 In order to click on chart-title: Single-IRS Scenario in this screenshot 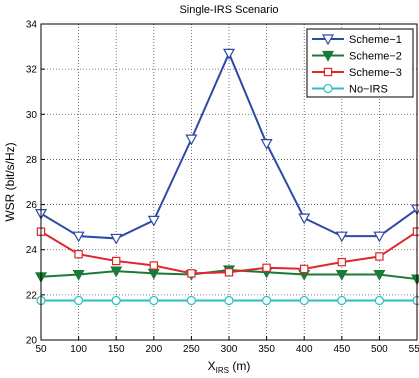, I will do `click(228, 10)`.